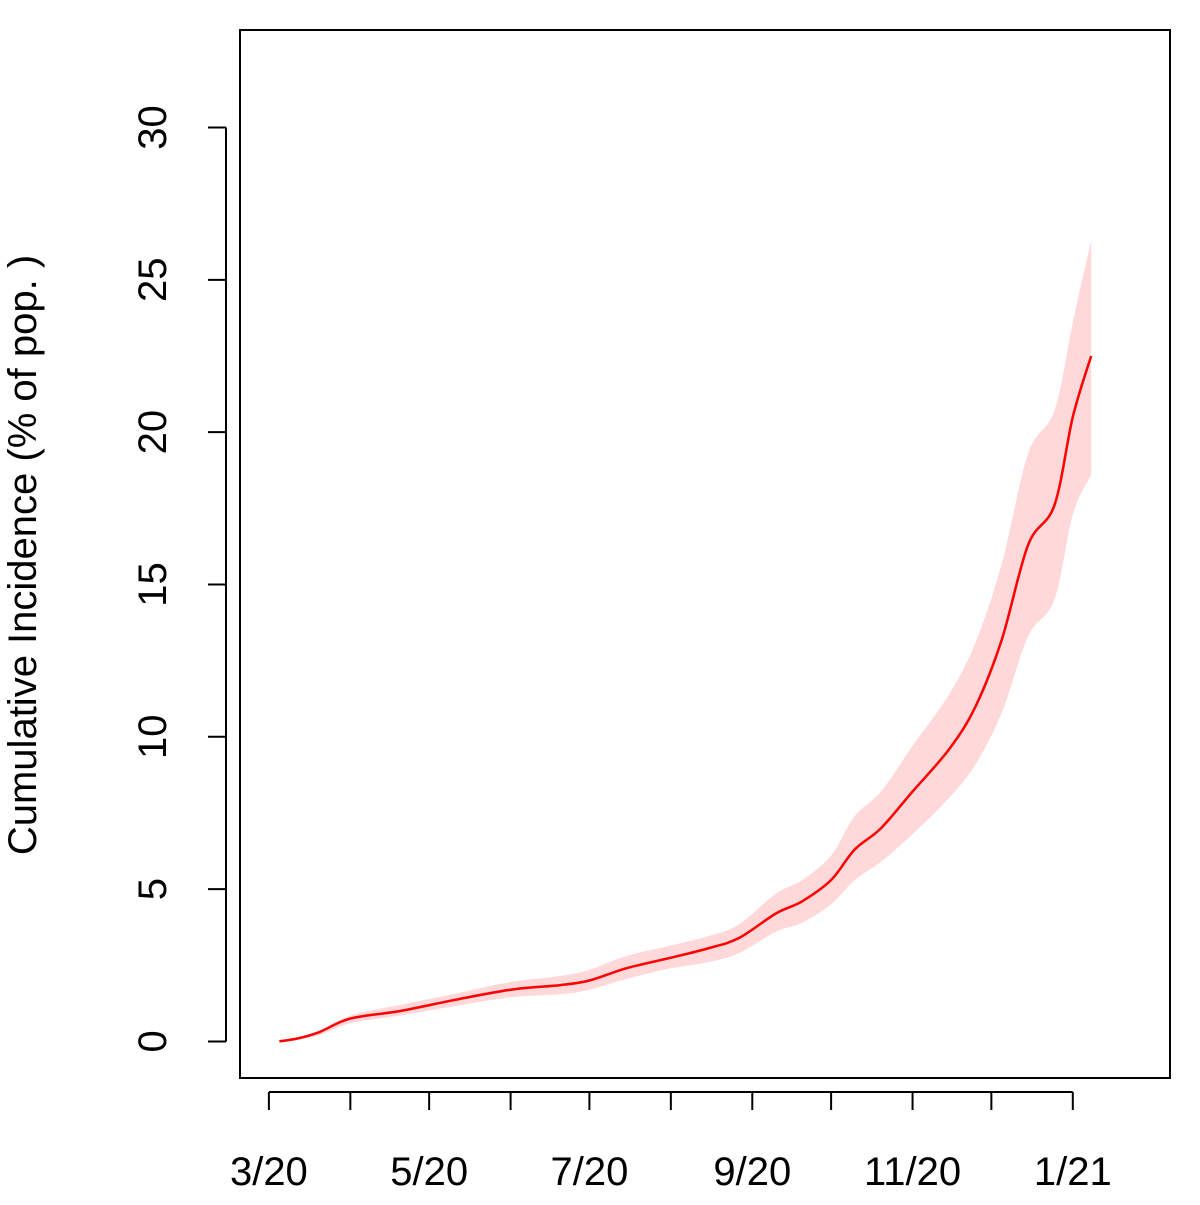 The width and height of the screenshot is (1200, 1205). I want to click on x-tick-label: 1/21, so click(1073, 1172).